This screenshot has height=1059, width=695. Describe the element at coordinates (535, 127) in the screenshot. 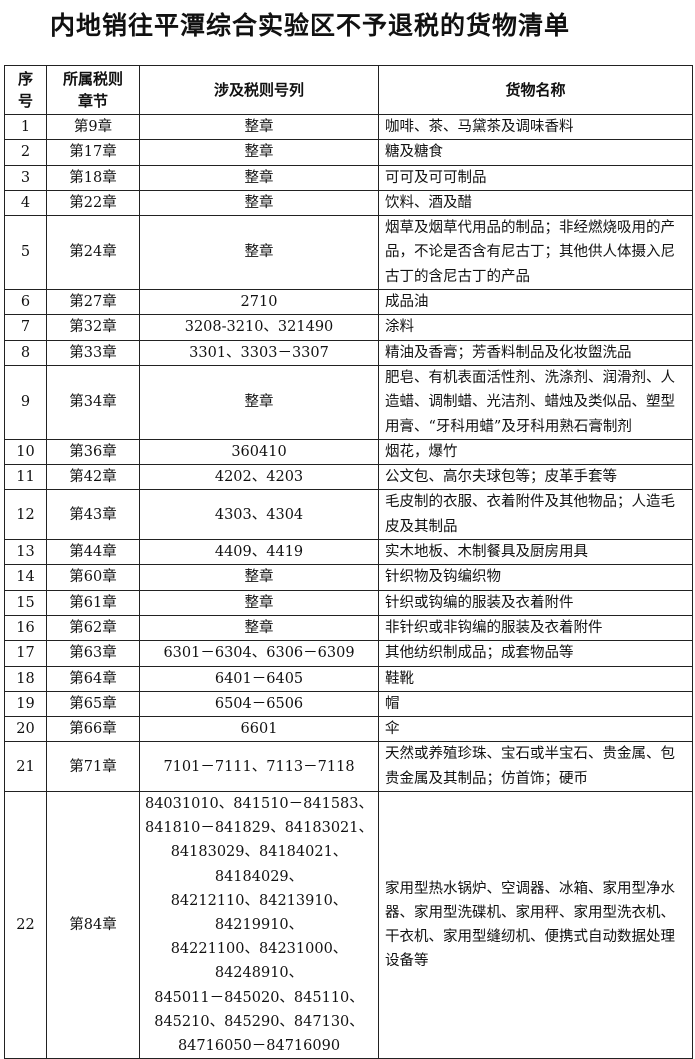

I see `cell-goods: 咖啡、茶、马黛茶及调味香料` at that location.